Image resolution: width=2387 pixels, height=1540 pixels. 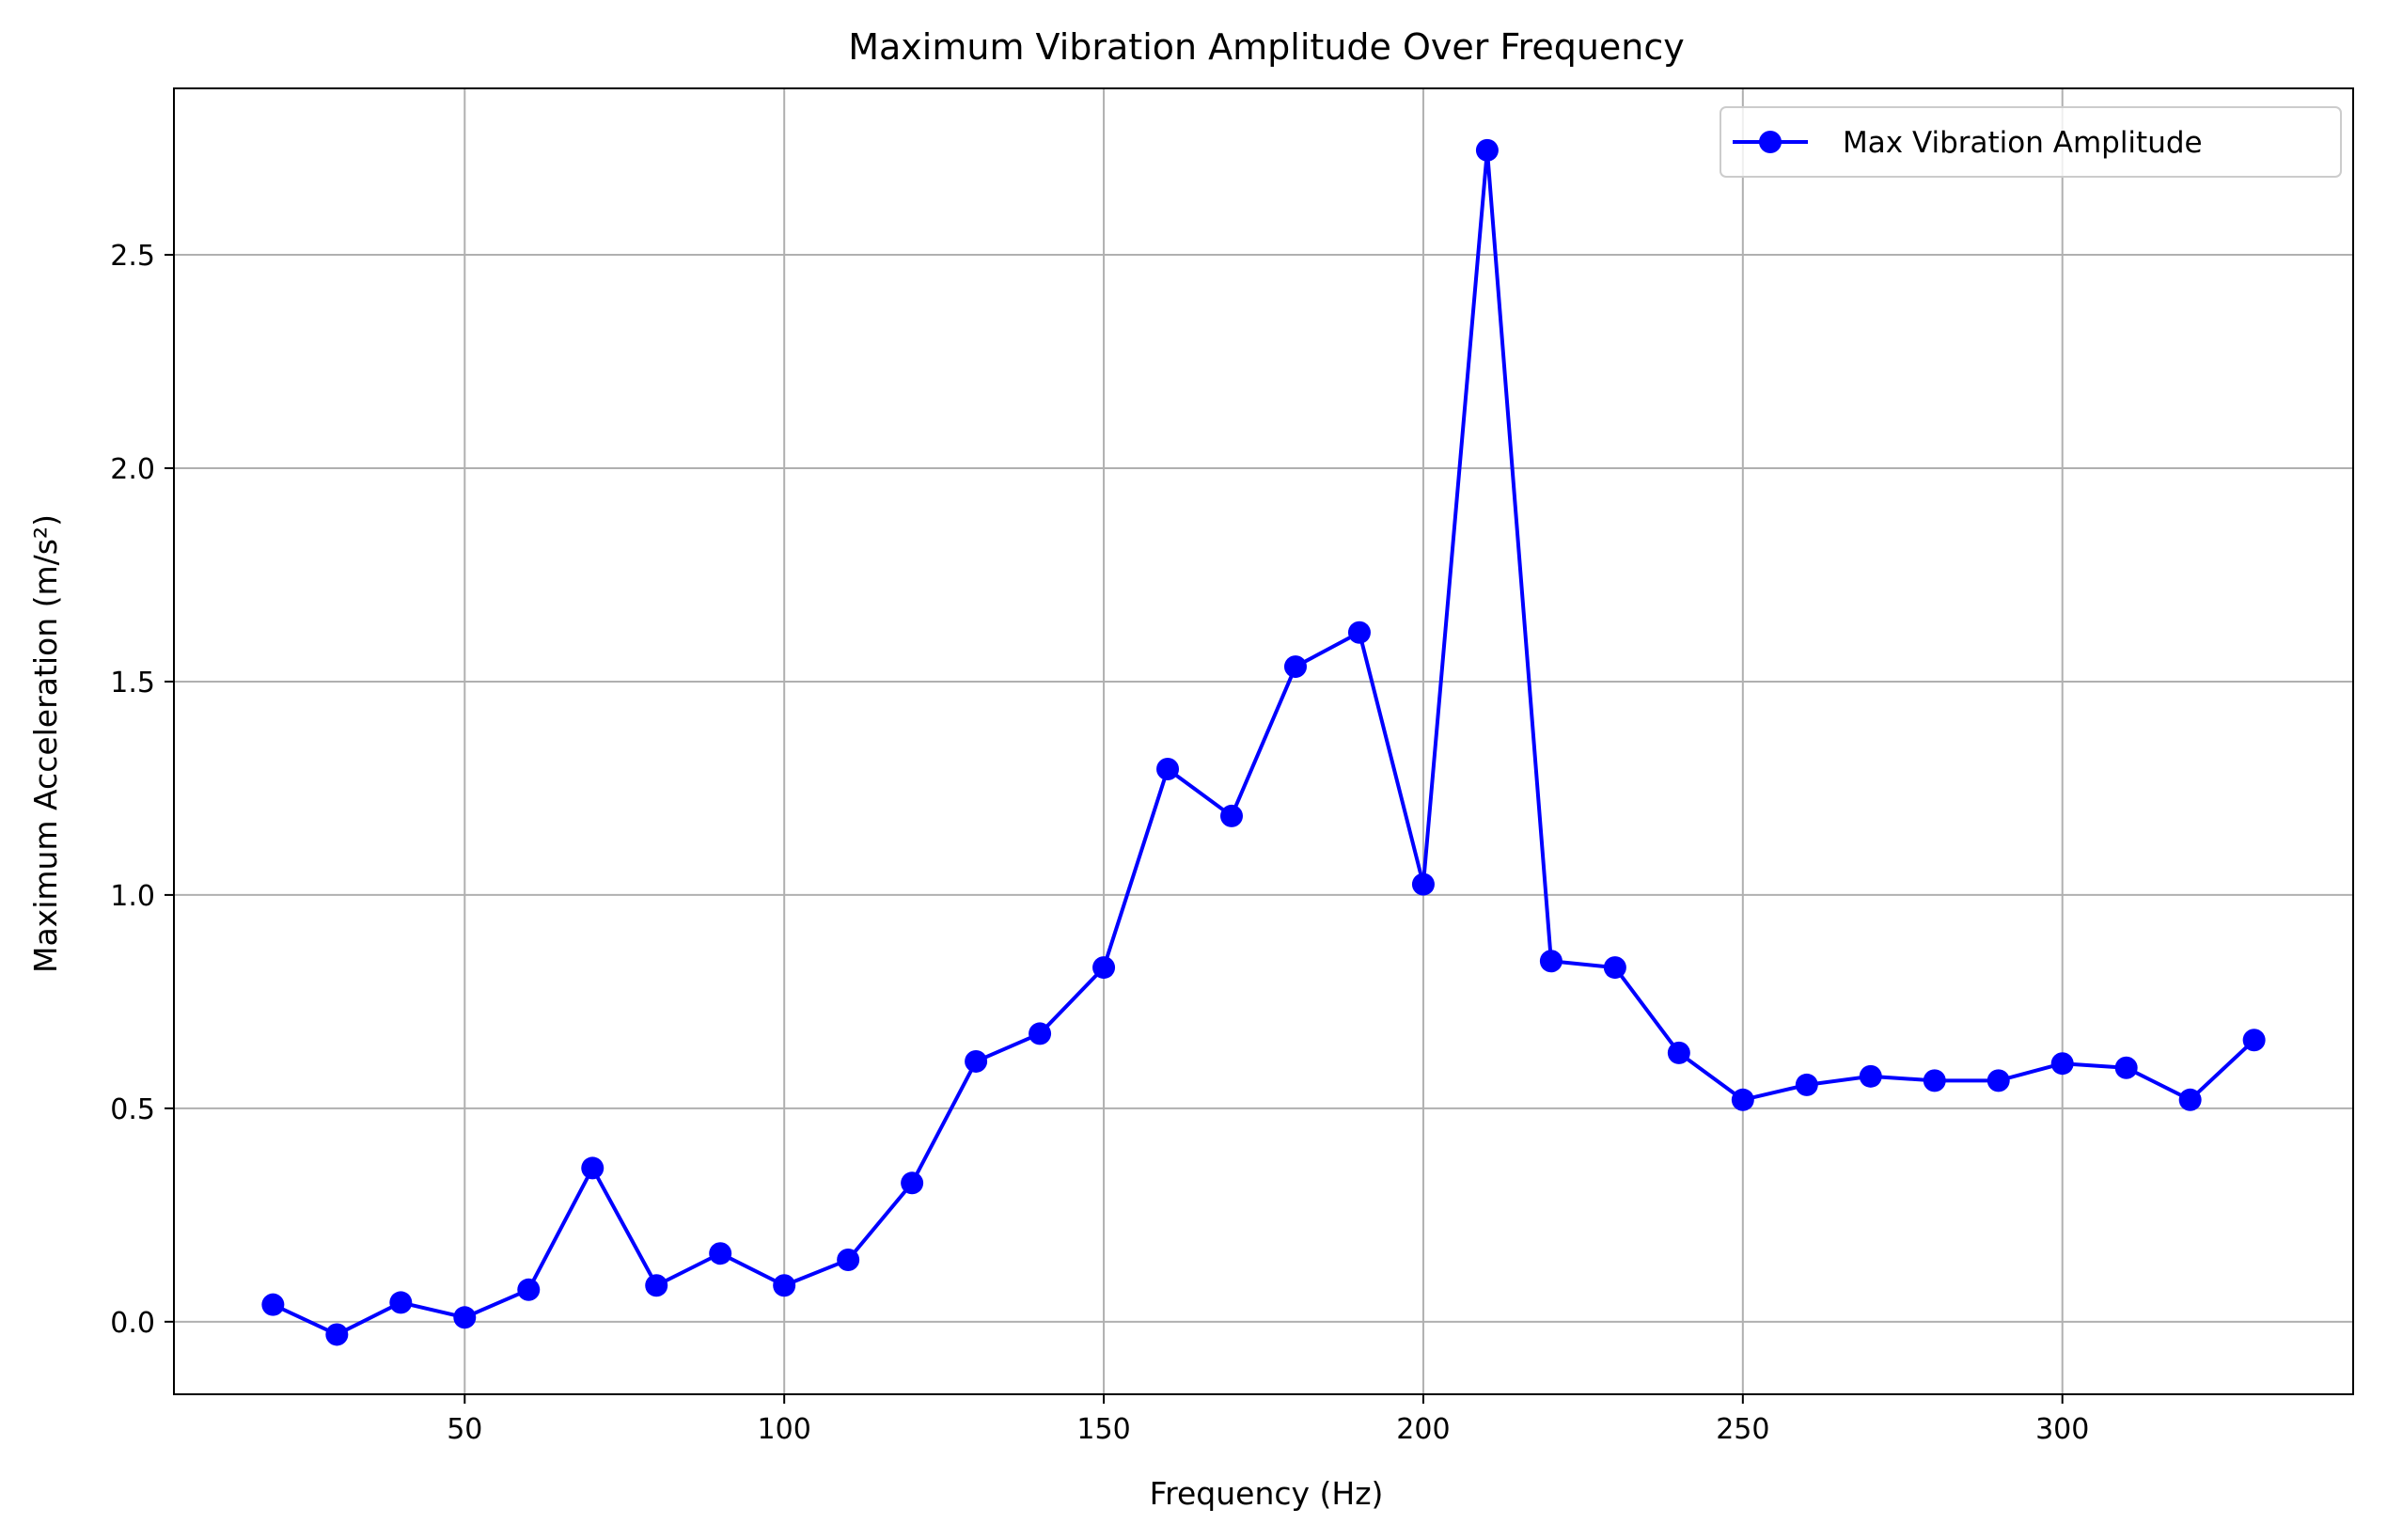 What do you see at coordinates (132, 470) in the screenshot?
I see `y-tick-label: 2.0` at bounding box center [132, 470].